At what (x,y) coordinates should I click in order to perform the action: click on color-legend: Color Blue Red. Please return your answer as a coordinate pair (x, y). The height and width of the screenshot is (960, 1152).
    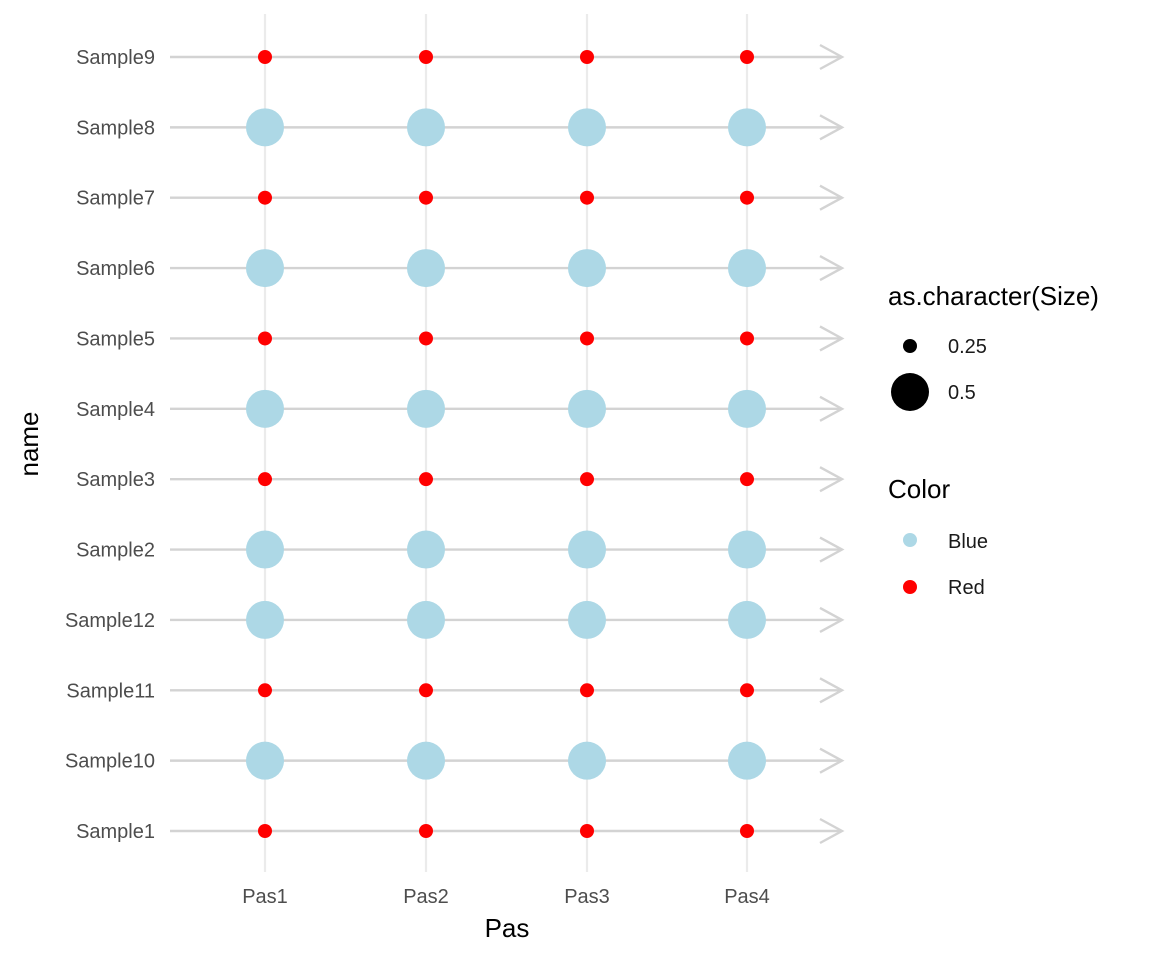
    Looking at the image, I should click on (938, 536).